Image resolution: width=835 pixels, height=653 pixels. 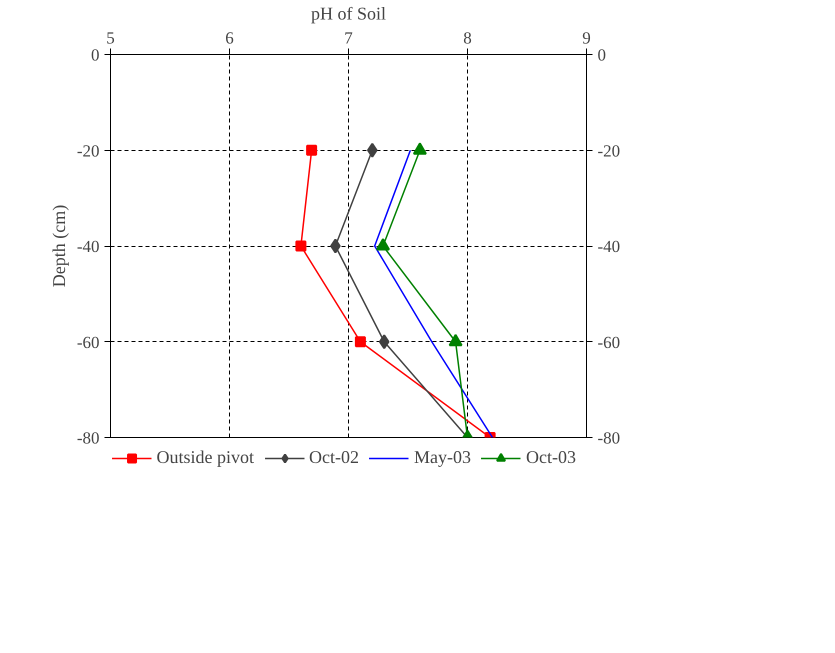 I want to click on x-tick-label: 7, so click(x=349, y=38).